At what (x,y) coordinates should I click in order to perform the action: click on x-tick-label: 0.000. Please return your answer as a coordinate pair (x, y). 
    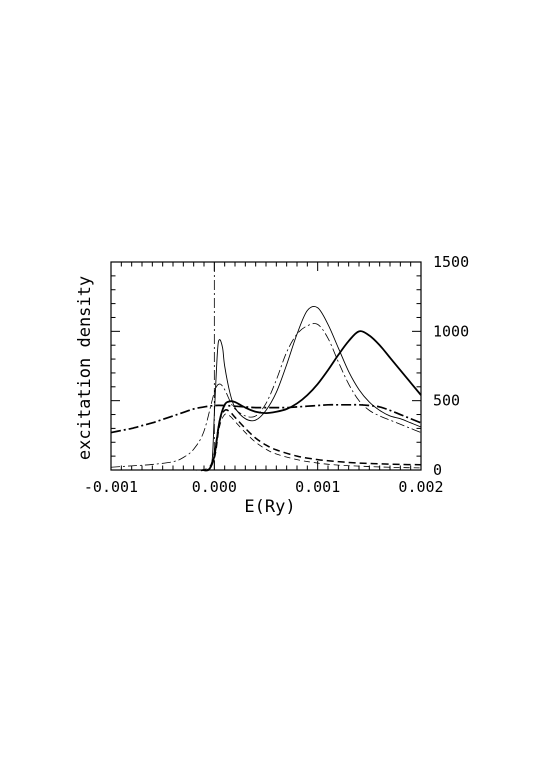
    Looking at the image, I should click on (214, 487).